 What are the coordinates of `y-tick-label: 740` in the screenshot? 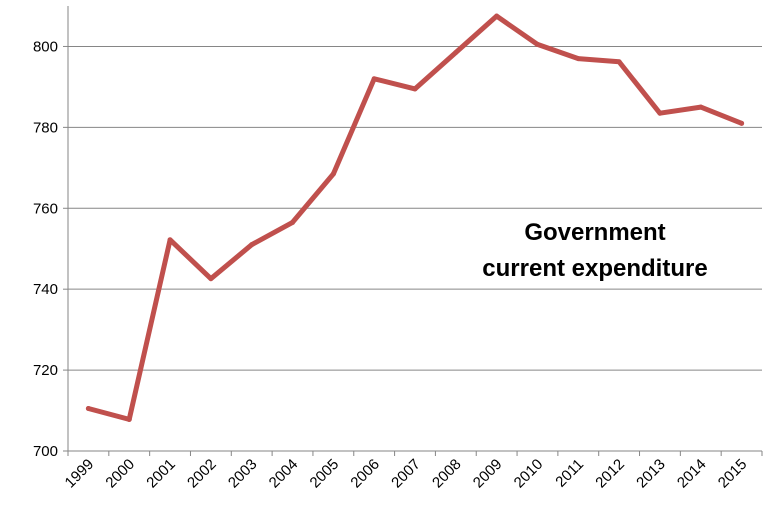 It's located at (45, 289).